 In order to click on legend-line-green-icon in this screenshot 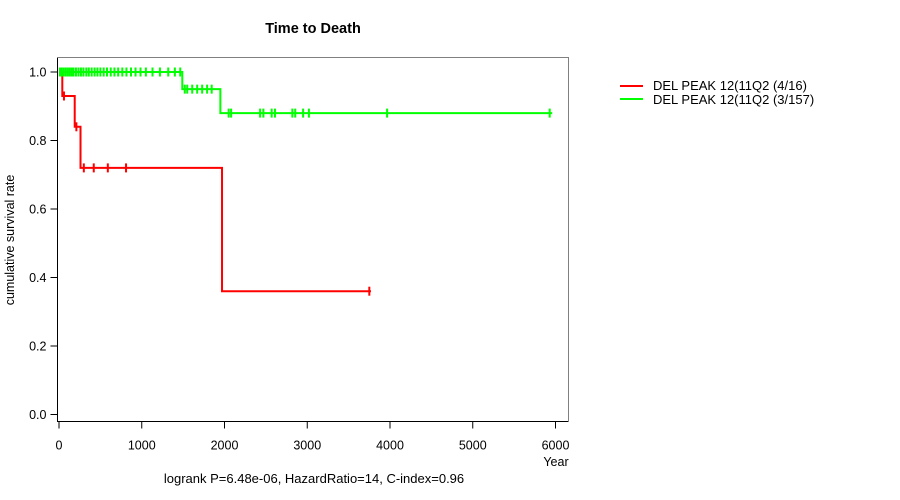, I will do `click(631, 99)`.